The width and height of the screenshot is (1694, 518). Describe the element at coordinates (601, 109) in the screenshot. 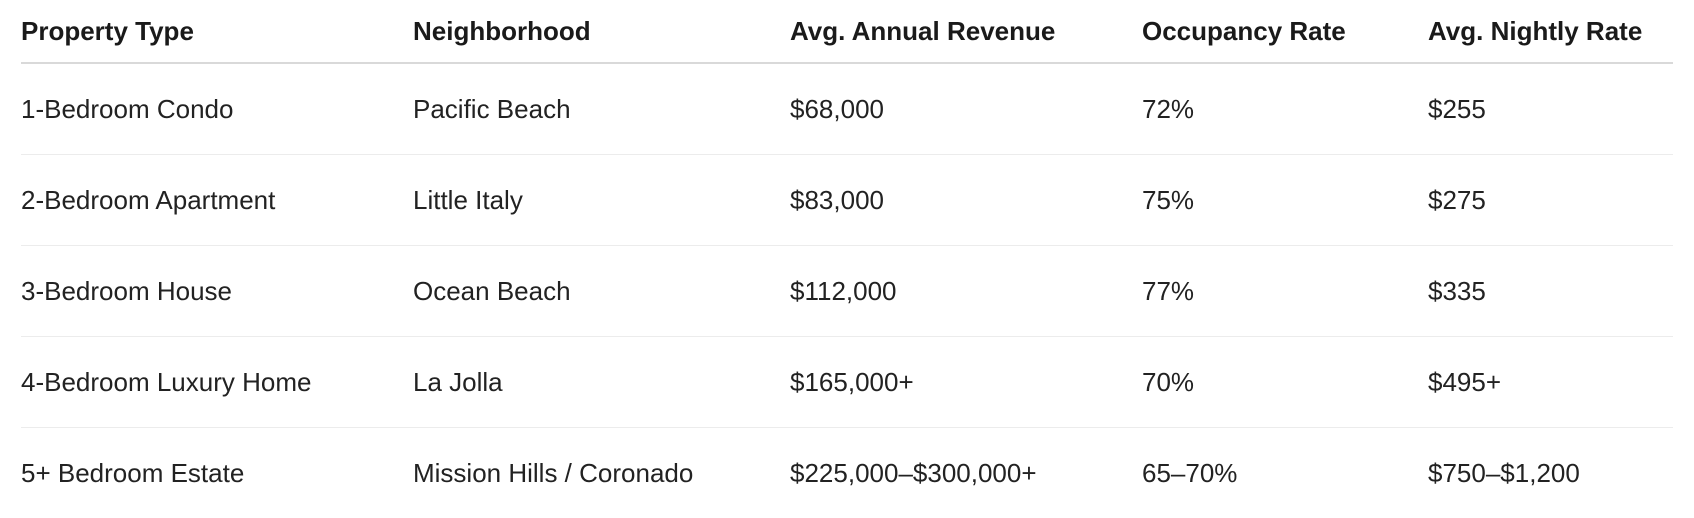

I see `cell-neighborhood: Pacific Beach` at that location.